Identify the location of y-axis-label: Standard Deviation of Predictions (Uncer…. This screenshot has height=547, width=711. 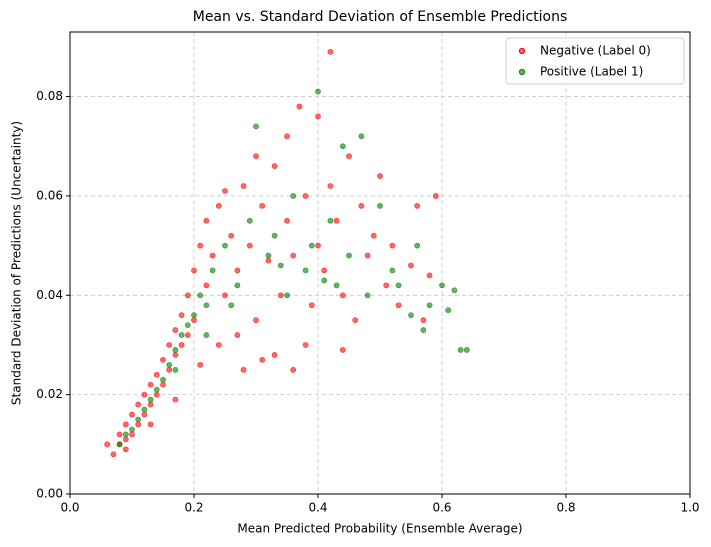
(17, 263).